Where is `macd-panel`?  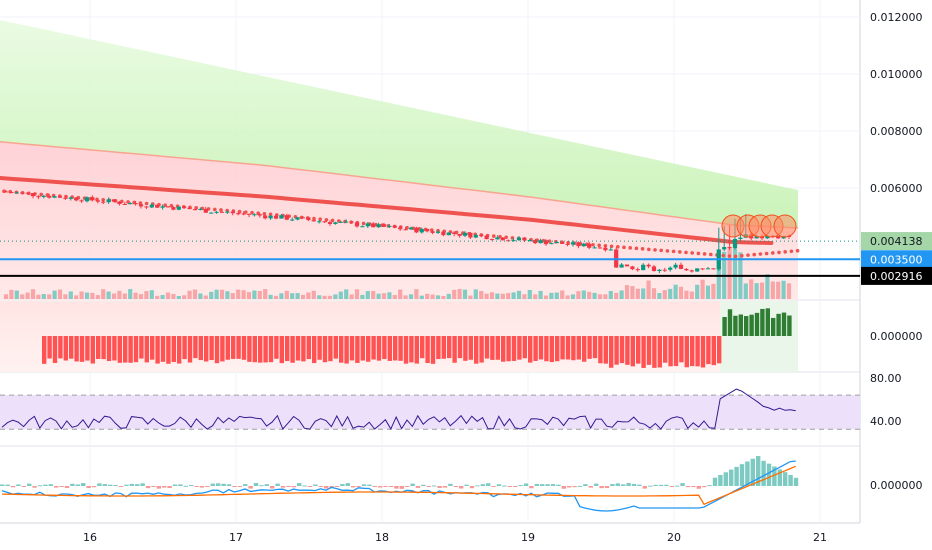 macd-panel is located at coordinates (399, 484).